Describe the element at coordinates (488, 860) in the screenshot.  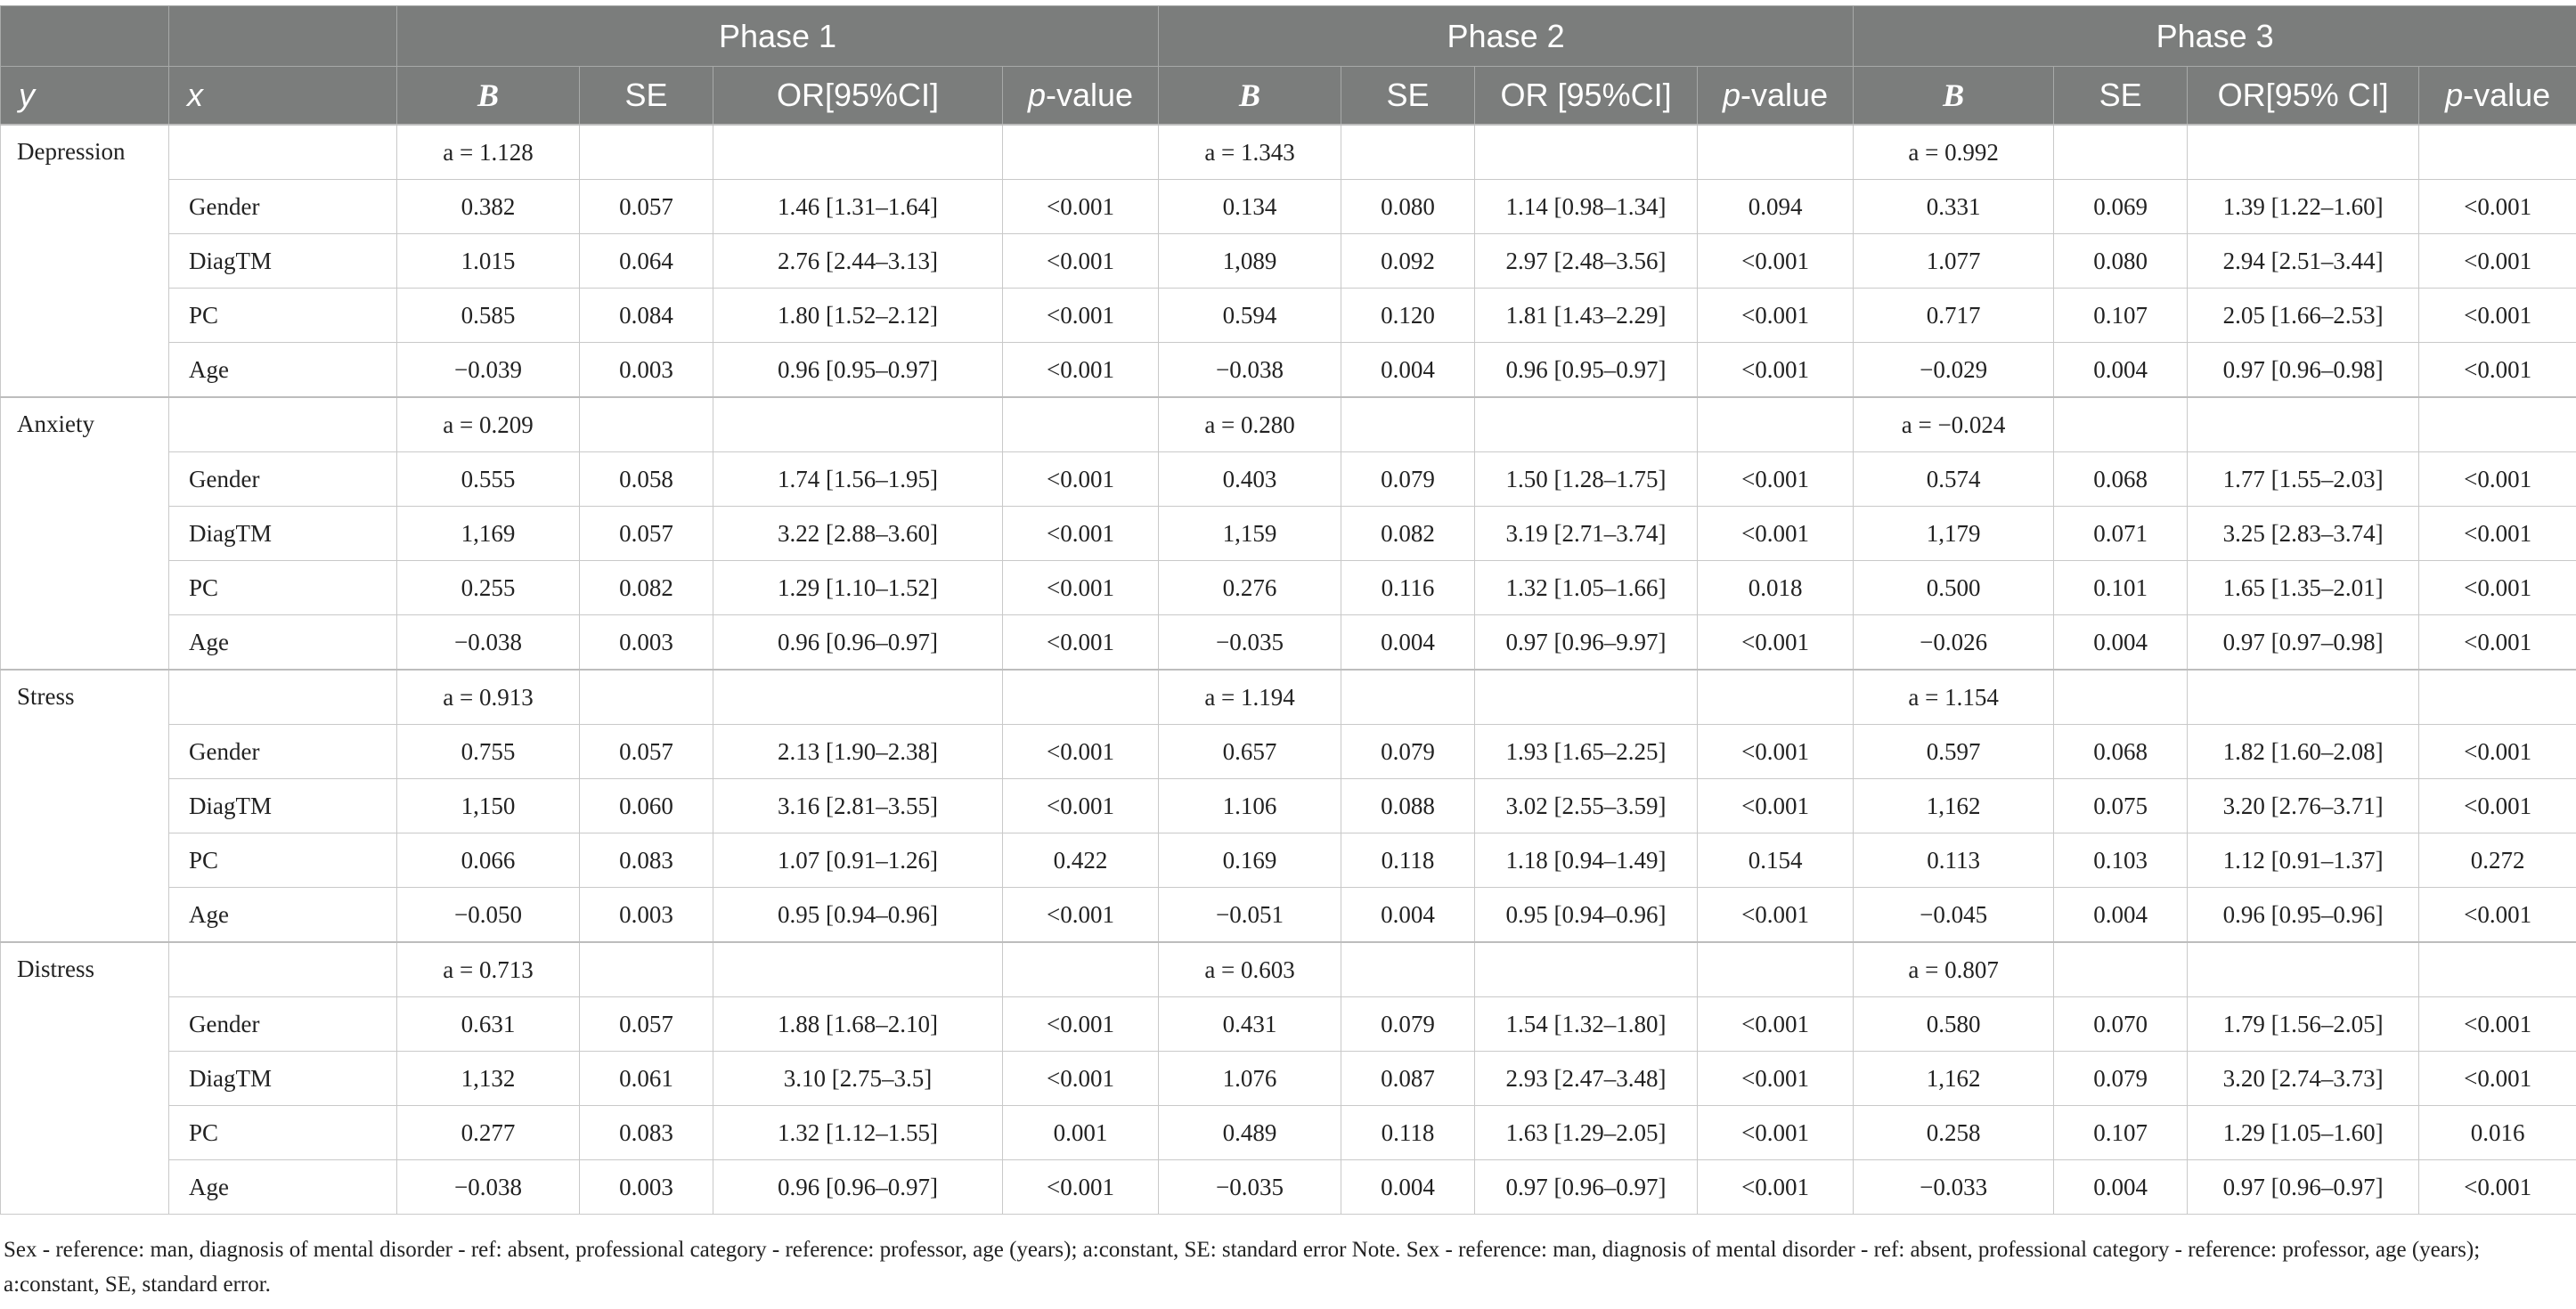
I see `b-value-cell: 0.066` at that location.